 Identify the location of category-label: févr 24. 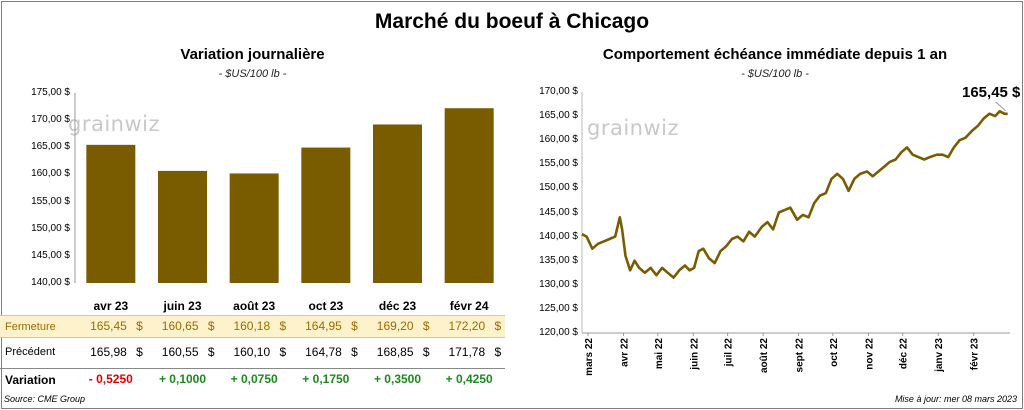
(469, 306).